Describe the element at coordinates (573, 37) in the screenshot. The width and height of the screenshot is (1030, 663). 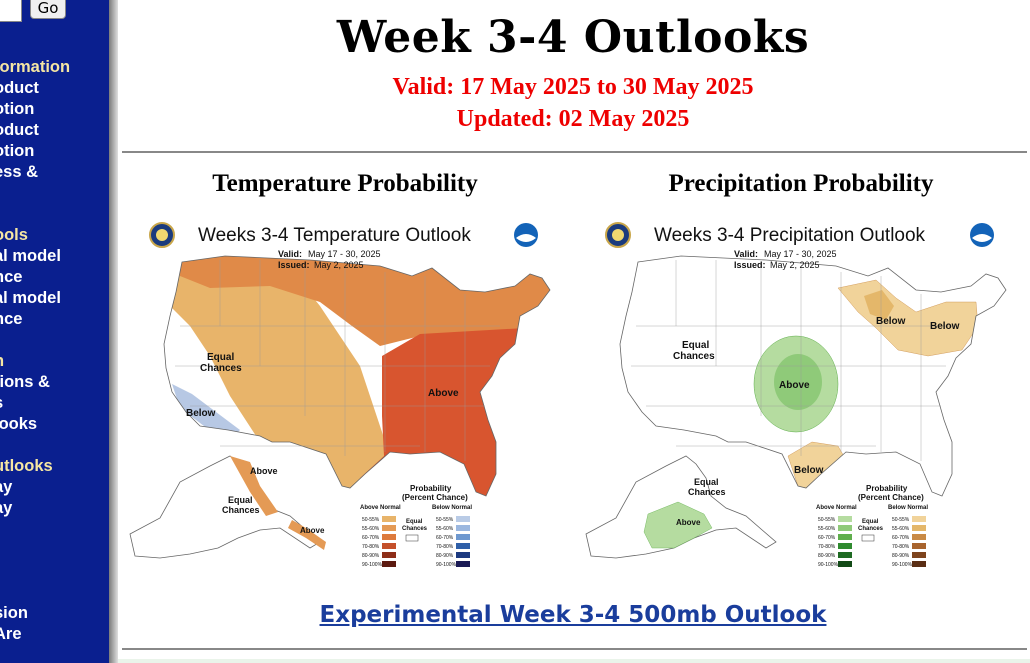
I see `page-title: Week 3-4 Outlooks` at that location.